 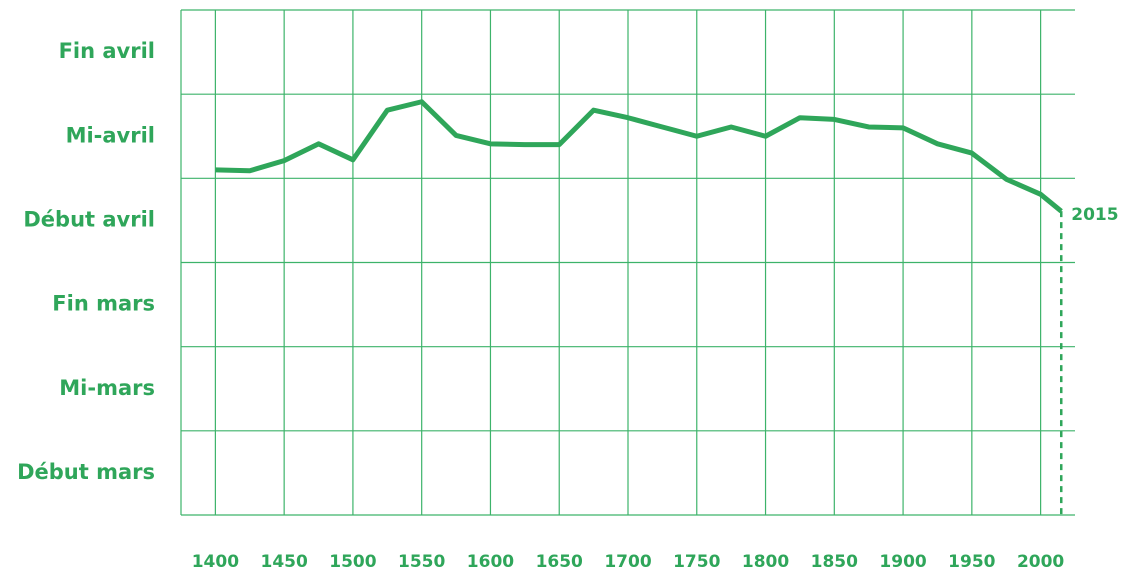 I want to click on y-tick-label: Début avril, so click(x=89, y=219).